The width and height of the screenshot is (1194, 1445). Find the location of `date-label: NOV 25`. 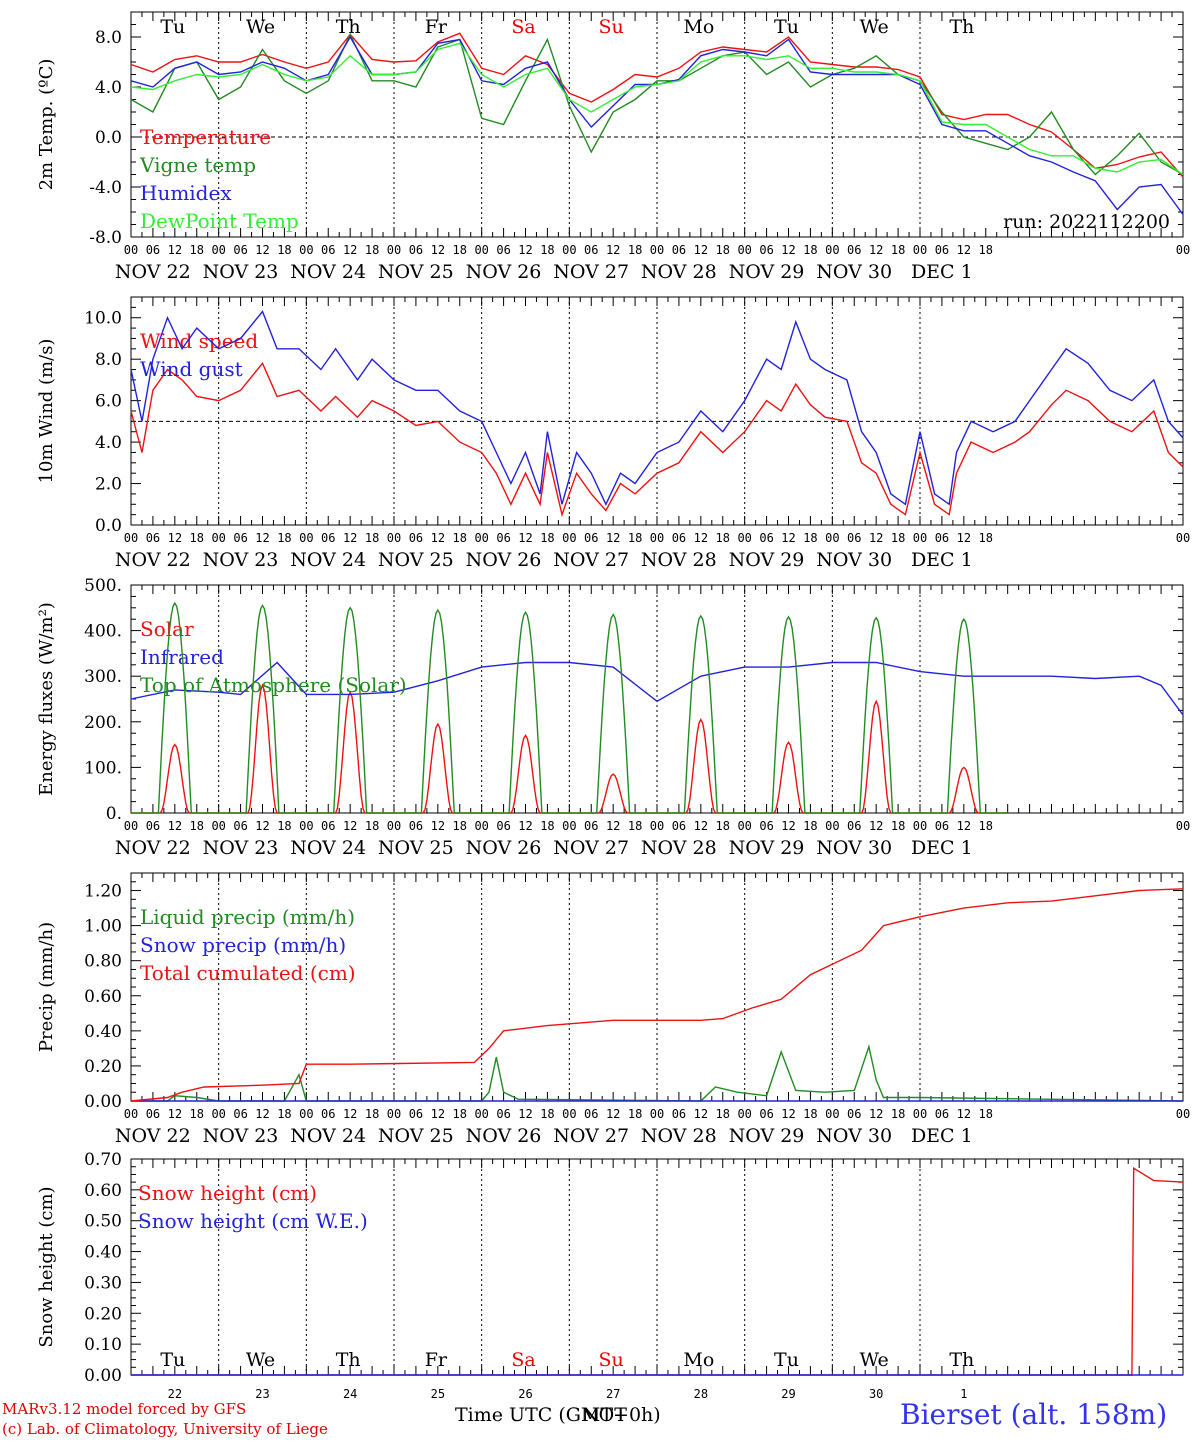

date-label: NOV 25 is located at coordinates (416, 560).